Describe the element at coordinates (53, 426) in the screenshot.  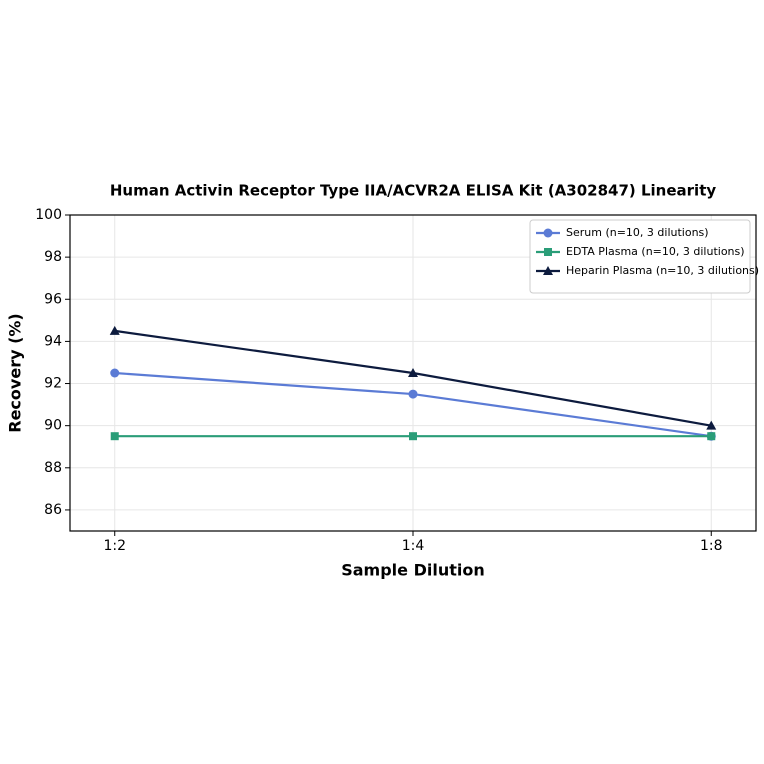
I see `y-tick-label: 90` at that location.